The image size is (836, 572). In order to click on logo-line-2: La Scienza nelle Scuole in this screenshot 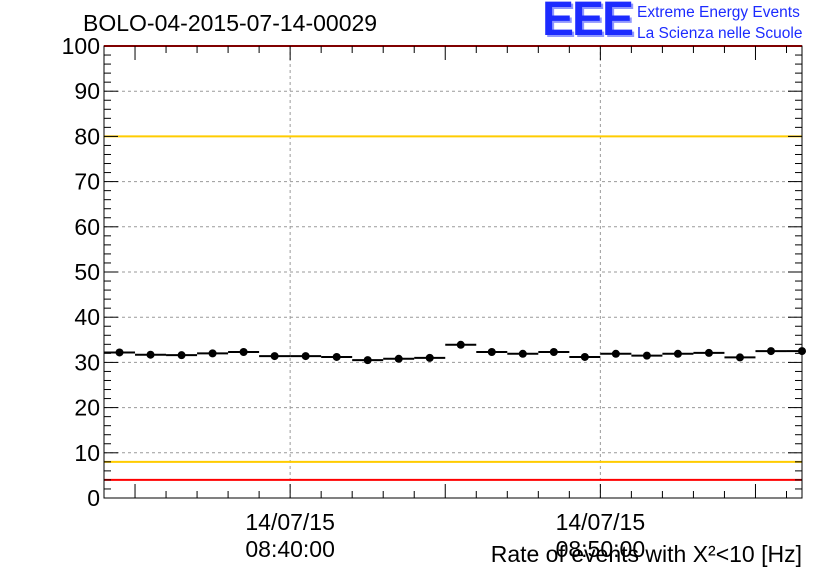, I will do `click(720, 33)`.